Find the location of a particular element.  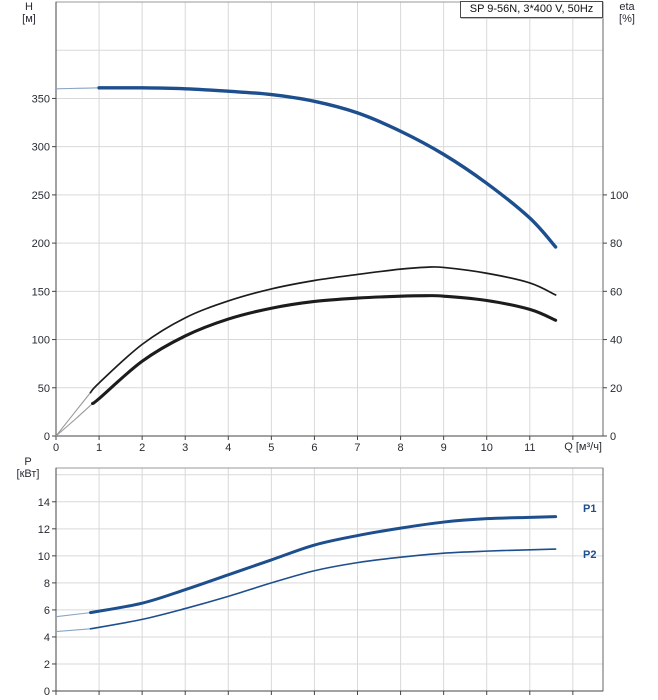

eta-axis-label: eta is located at coordinates (627, 7).